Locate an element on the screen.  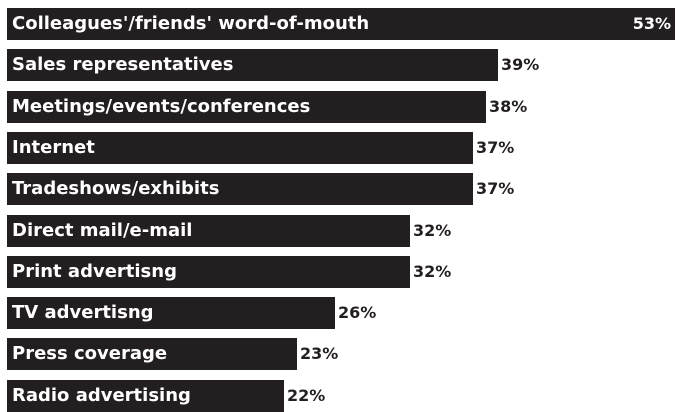
category-label: Sales representatives is located at coordinates (123, 64).